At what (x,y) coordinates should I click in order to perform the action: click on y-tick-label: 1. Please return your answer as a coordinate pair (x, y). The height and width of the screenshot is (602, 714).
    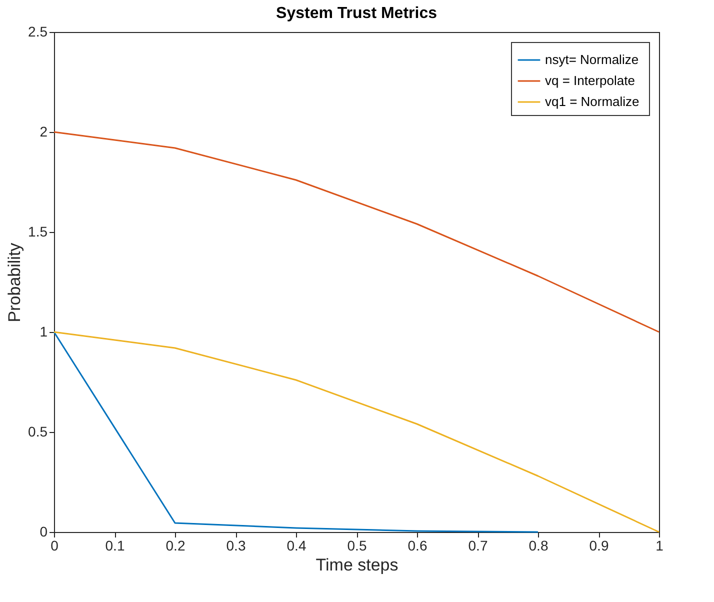
    Looking at the image, I should click on (44, 332).